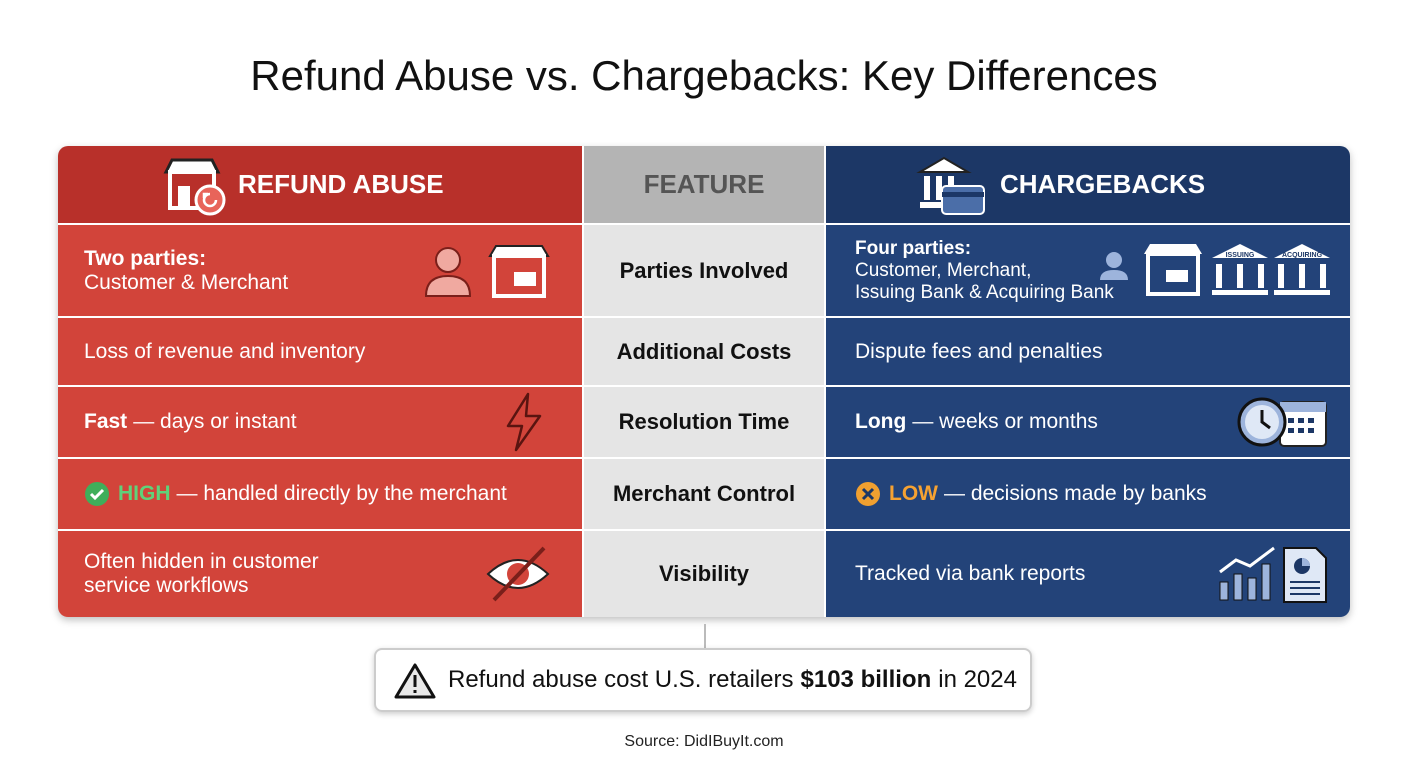 The width and height of the screenshot is (1408, 768). What do you see at coordinates (341, 493) in the screenshot?
I see `cell-text: — handled directly by the merchant` at bounding box center [341, 493].